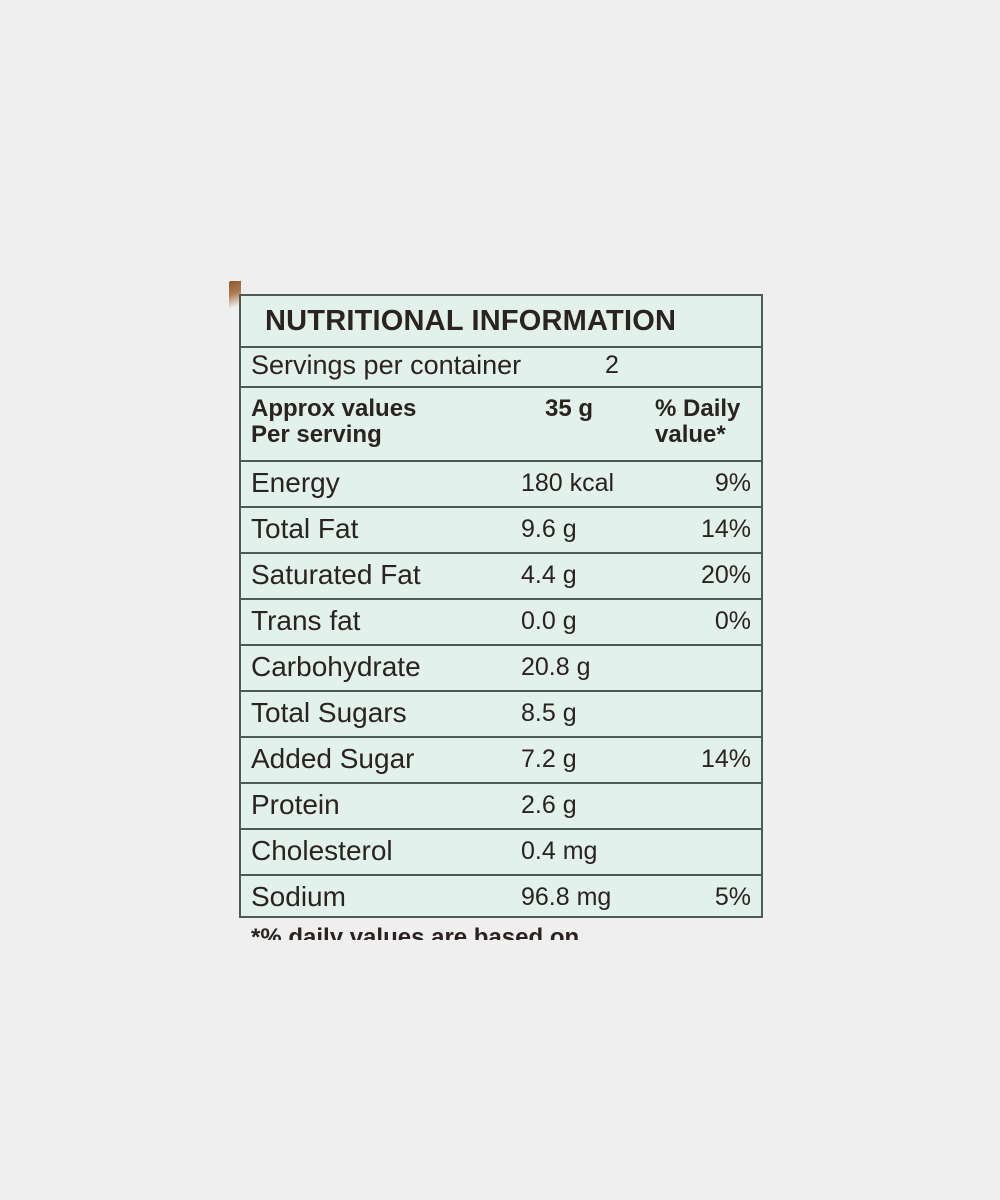  I want to click on nutrient-amount: 2.6 g, so click(549, 805).